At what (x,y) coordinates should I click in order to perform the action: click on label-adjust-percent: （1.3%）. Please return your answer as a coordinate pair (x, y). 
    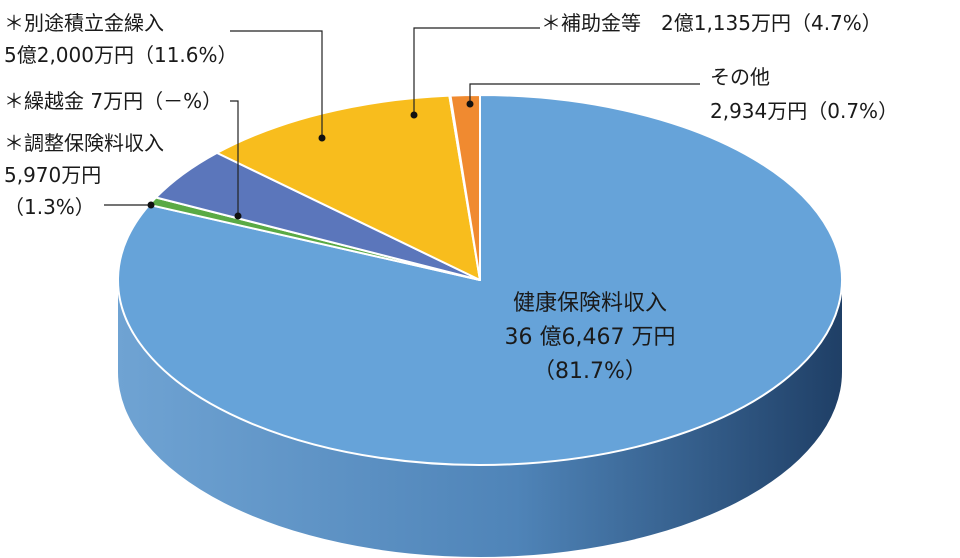
    Looking at the image, I should click on (49, 207).